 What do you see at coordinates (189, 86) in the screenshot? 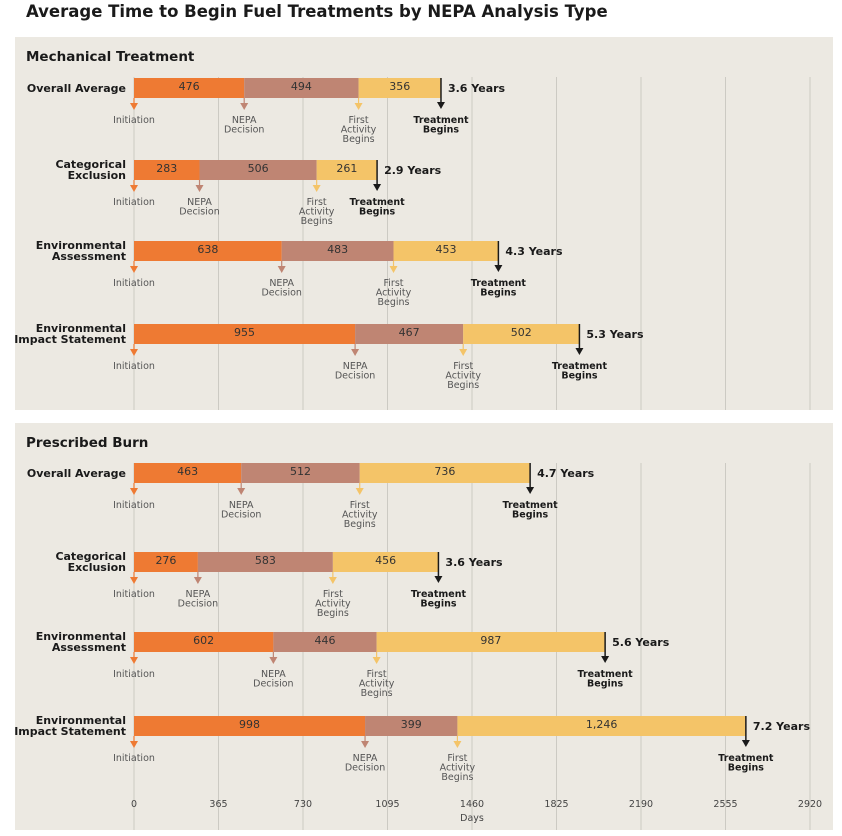
I see `bar-value-label: 476` at bounding box center [189, 86].